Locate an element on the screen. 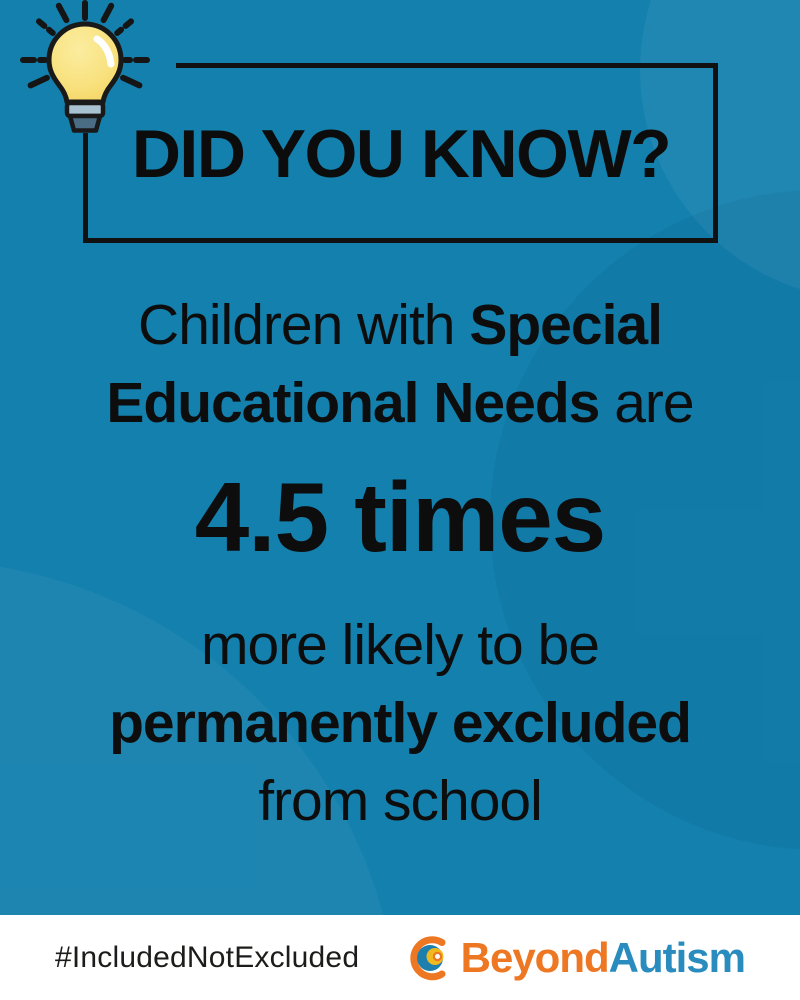  fact-segment-bold: Educational Needs is located at coordinates (353, 403).